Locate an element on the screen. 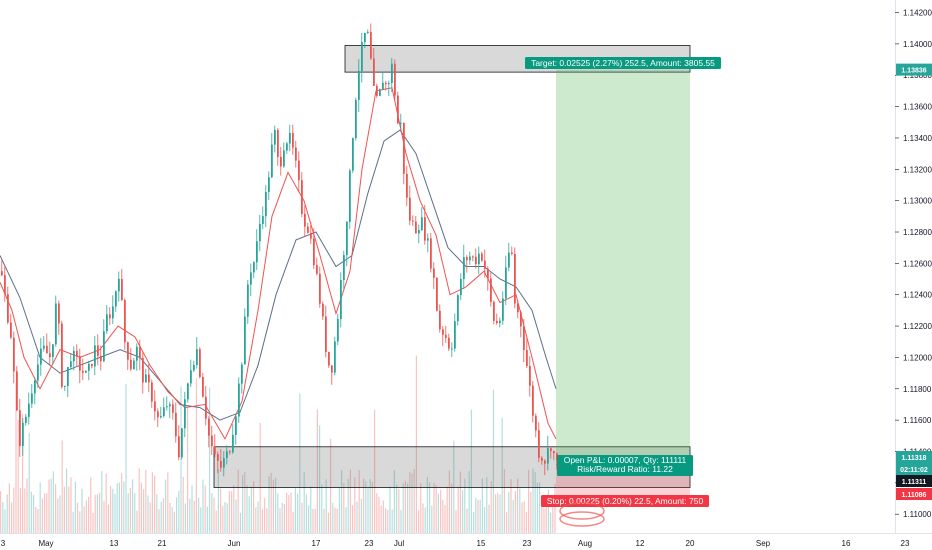  price-badge is located at coordinates (914, 457).